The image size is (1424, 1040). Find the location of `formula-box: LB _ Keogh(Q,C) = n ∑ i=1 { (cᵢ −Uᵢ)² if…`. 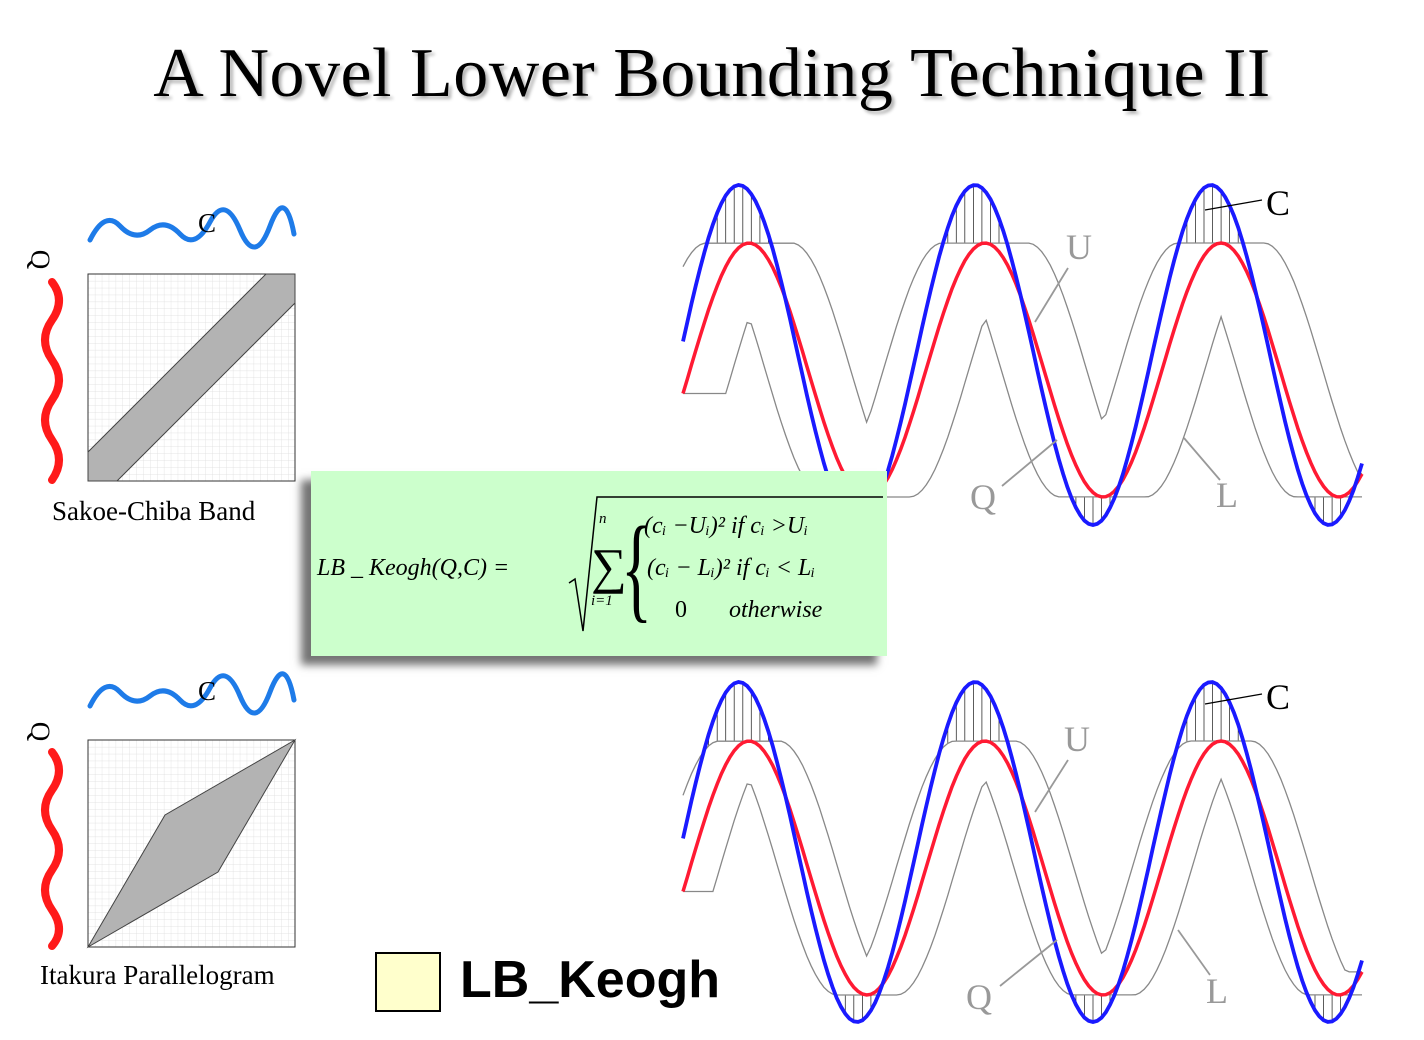

formula-box: LB _ Keogh(Q,C) = n ∑ i=1 { (cᵢ −Uᵢ)² if… is located at coordinates (599, 563).